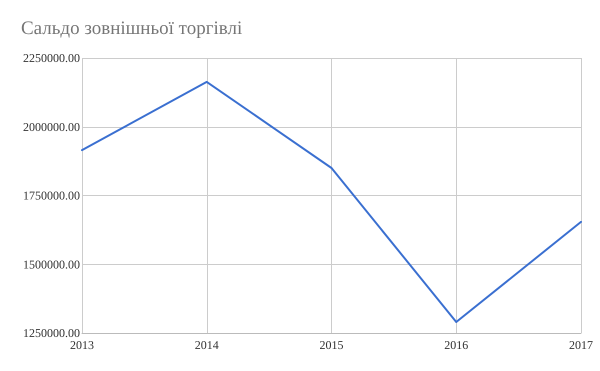 This screenshot has width=600, height=371. Describe the element at coordinates (51, 333) in the screenshot. I see `y-tick-label: 1250000.00` at that location.